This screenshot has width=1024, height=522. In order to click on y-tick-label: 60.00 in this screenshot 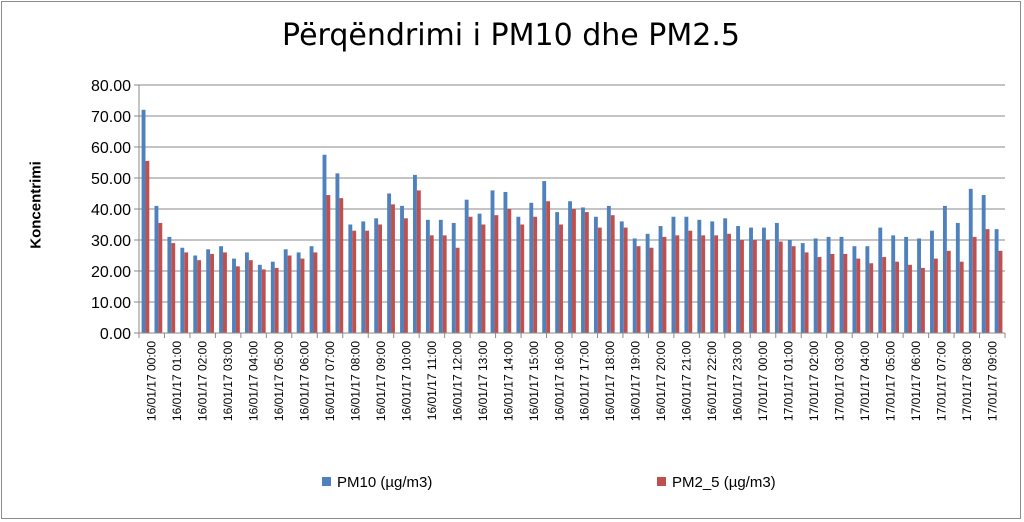, I will do `click(111, 148)`.